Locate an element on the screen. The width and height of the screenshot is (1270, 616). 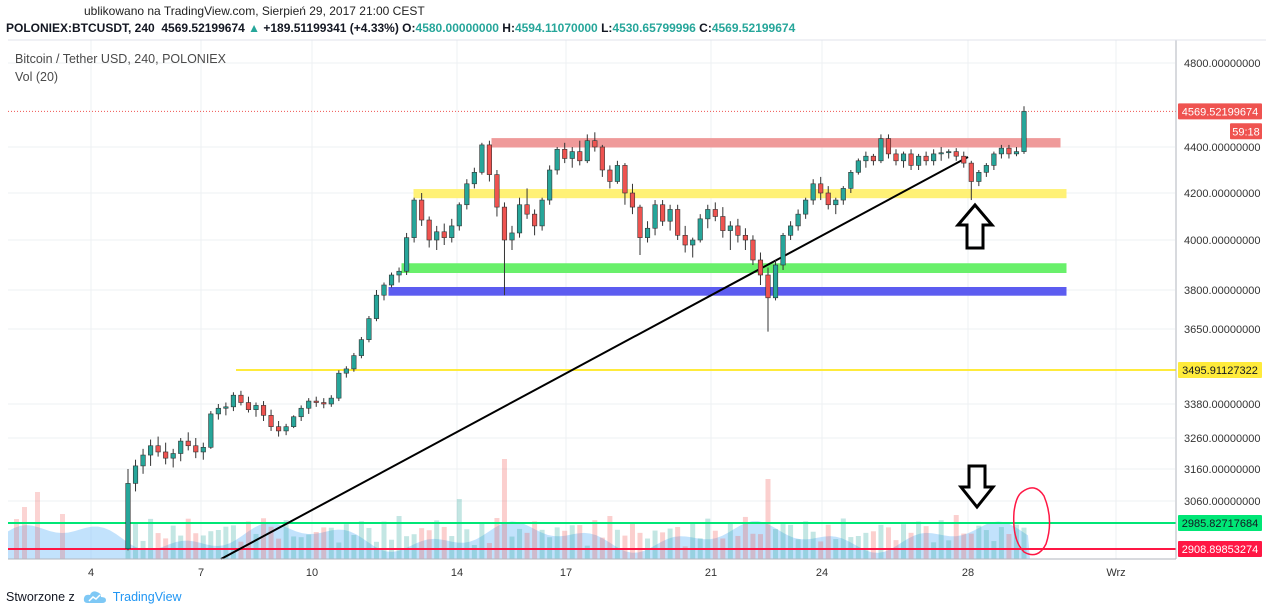
open-label: O: is located at coordinates (409, 28).